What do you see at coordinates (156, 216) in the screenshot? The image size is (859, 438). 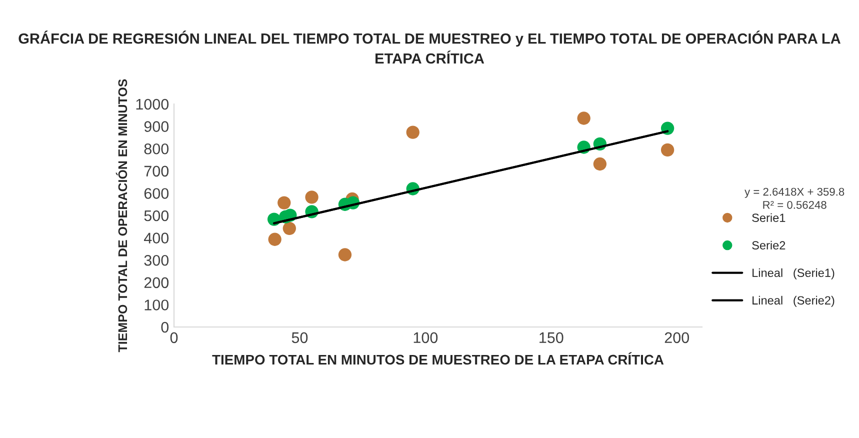 I see `y-tick-label: 500` at bounding box center [156, 216].